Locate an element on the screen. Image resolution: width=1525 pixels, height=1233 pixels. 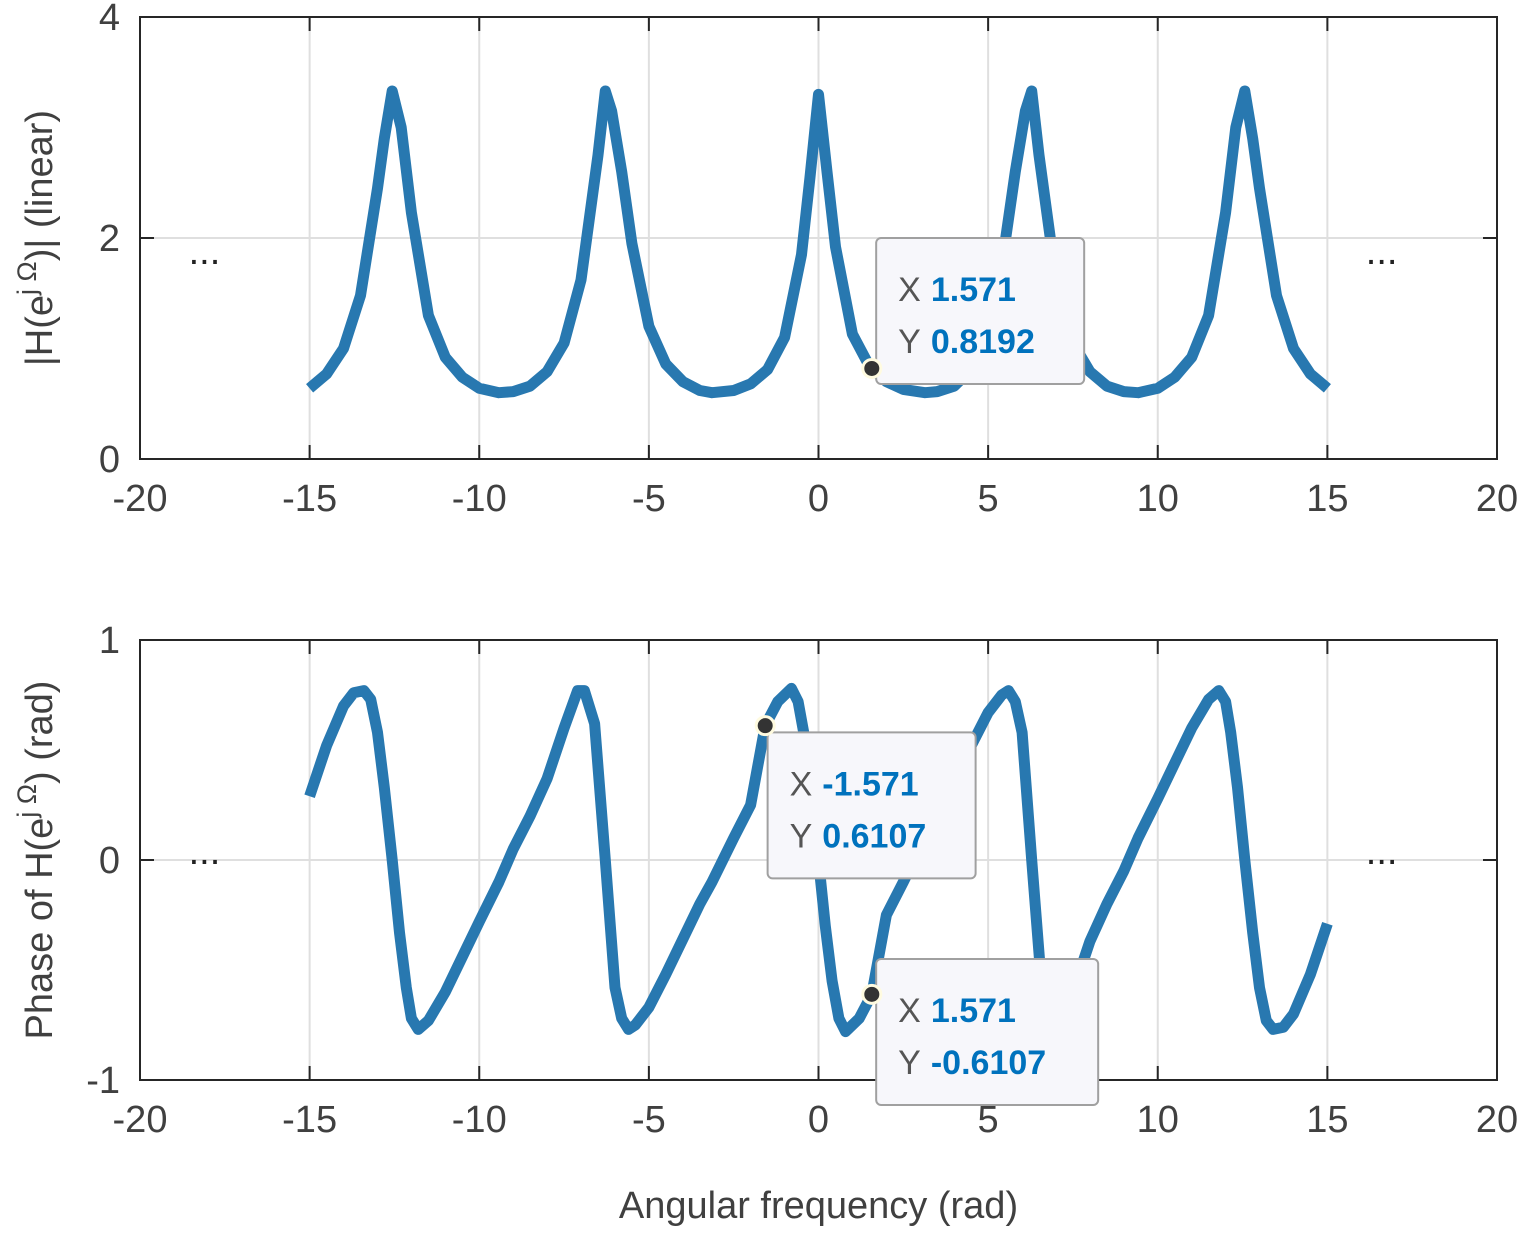
y-tick-label: 1 is located at coordinates (109, 641).